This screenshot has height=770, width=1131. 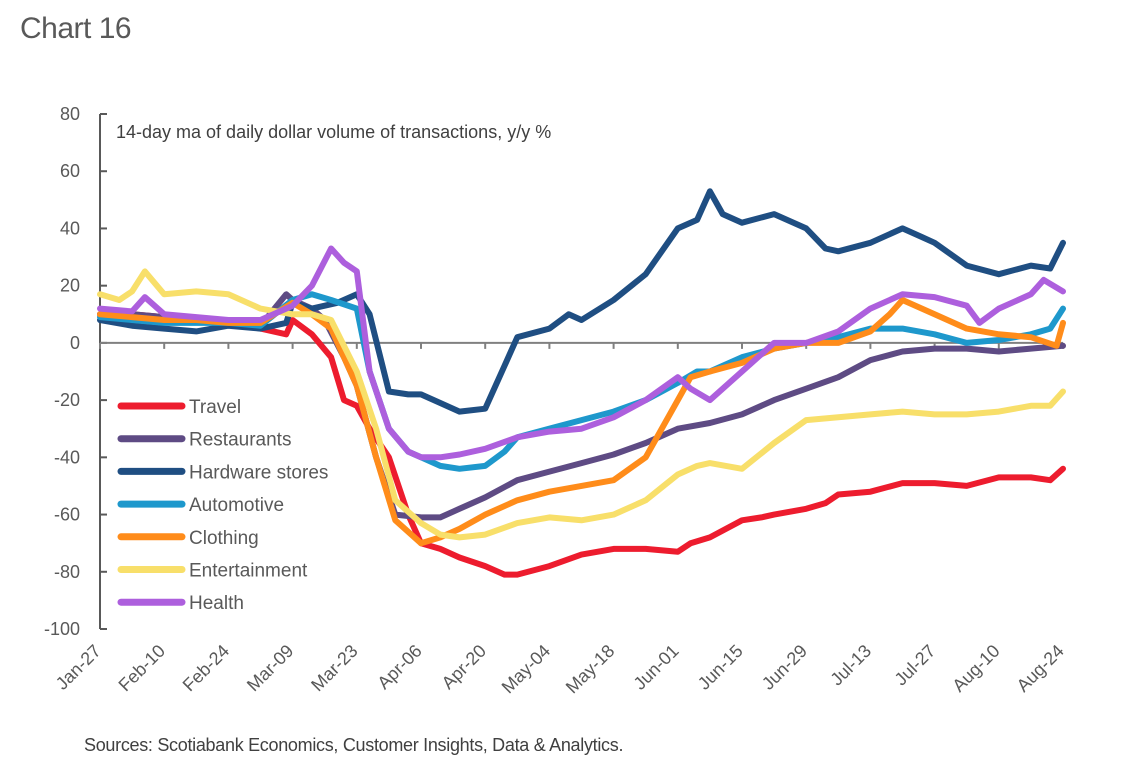 I want to click on y-tick-label: 20, so click(x=70, y=286).